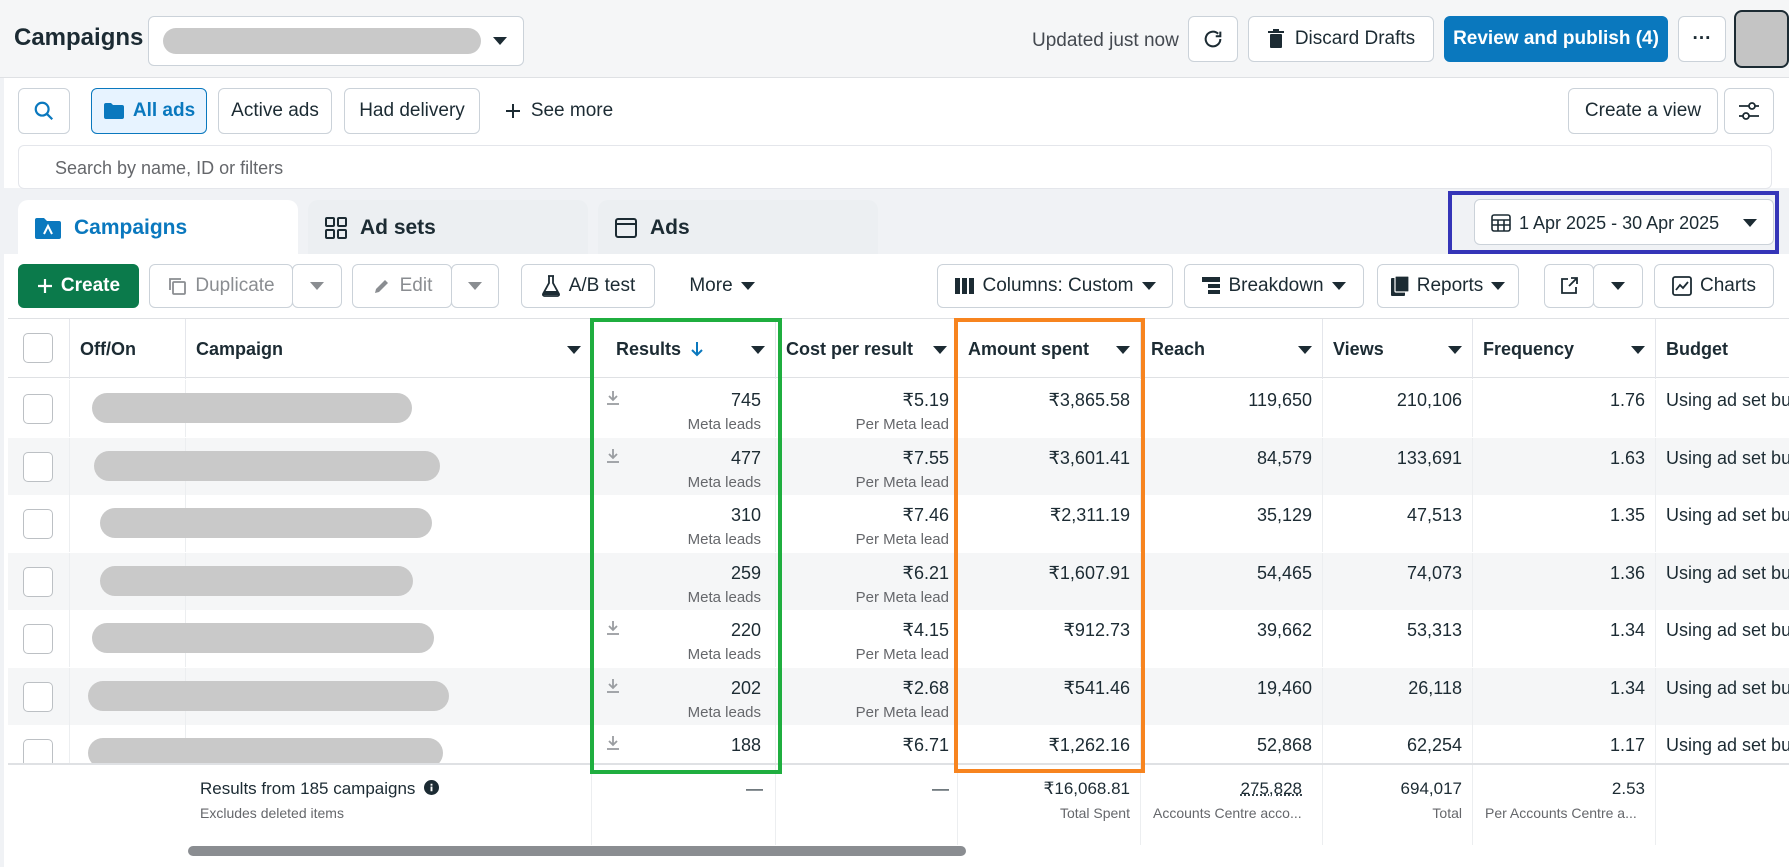 This screenshot has width=1789, height=867. I want to click on create-button: Create, so click(78, 286).